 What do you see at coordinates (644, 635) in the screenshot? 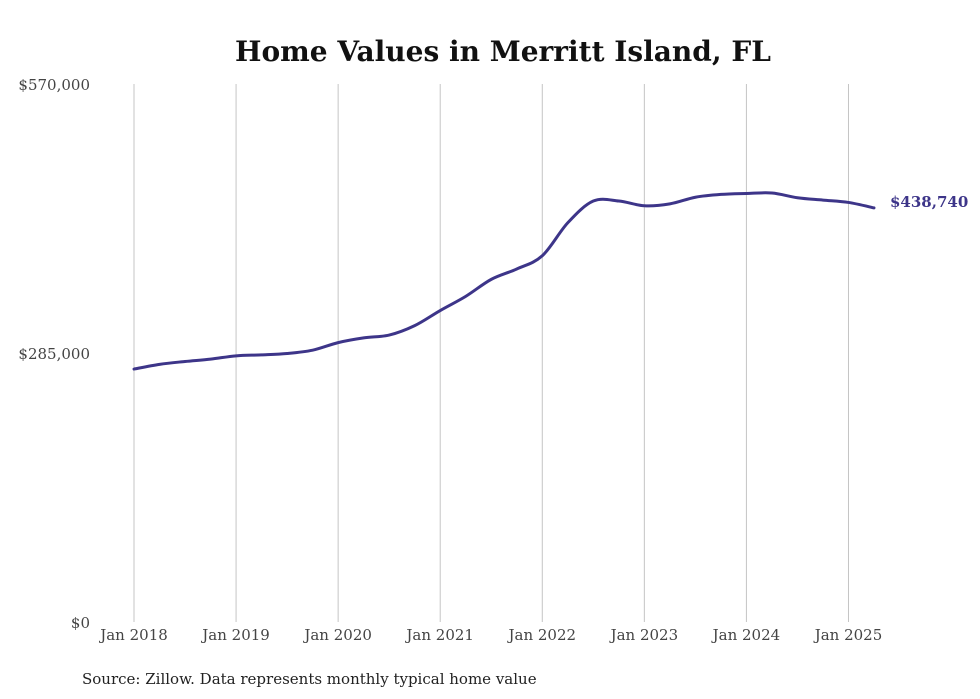
I see `x-tick-label: Jan 2023` at bounding box center [644, 635].